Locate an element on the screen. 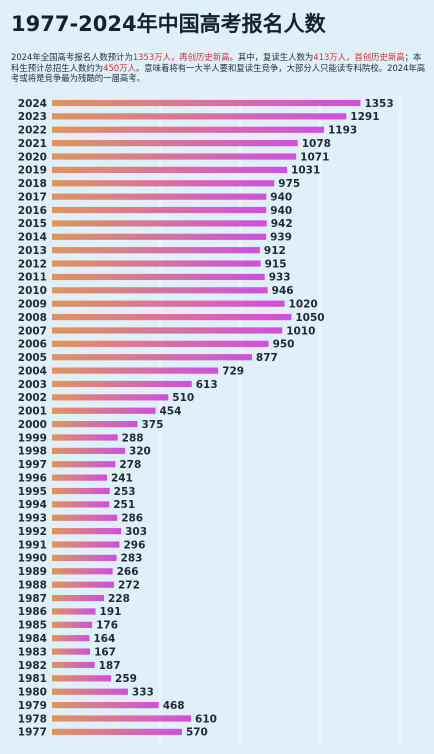 The image size is (434, 754). value-label-2010: 946 is located at coordinates (283, 291).